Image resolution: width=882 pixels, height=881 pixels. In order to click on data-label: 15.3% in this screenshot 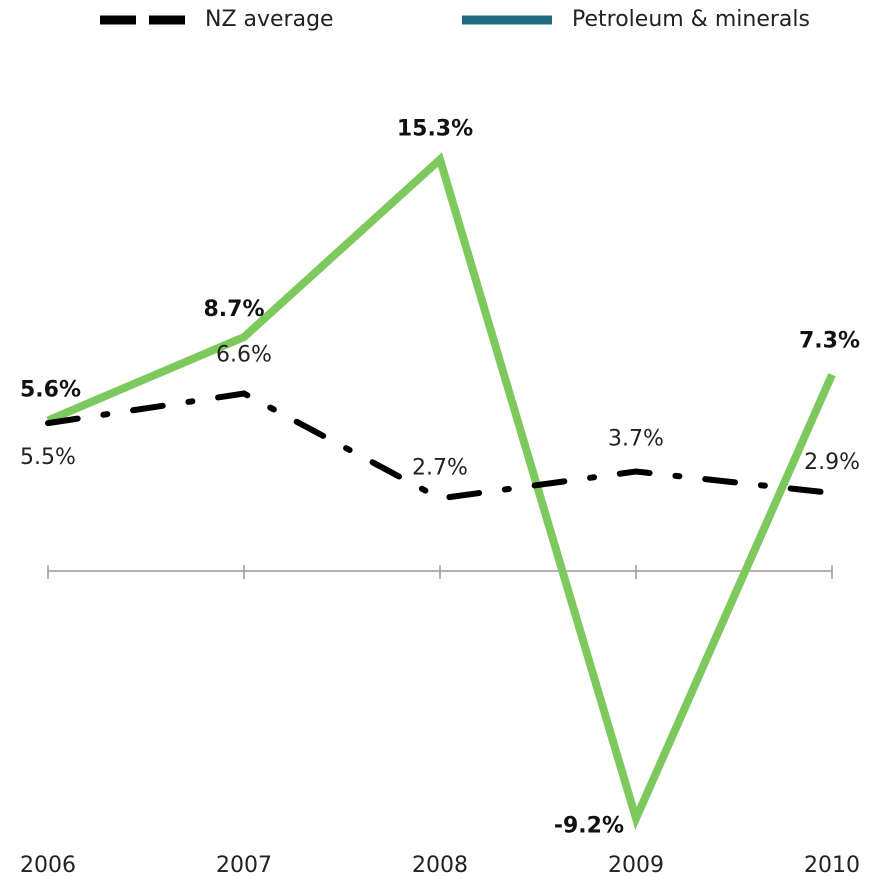, I will do `click(435, 129)`.